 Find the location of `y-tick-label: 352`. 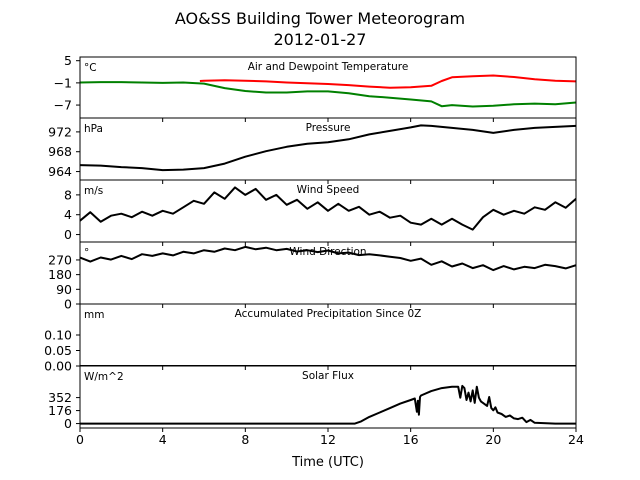

y-tick-label: 352 is located at coordinates (60, 397).